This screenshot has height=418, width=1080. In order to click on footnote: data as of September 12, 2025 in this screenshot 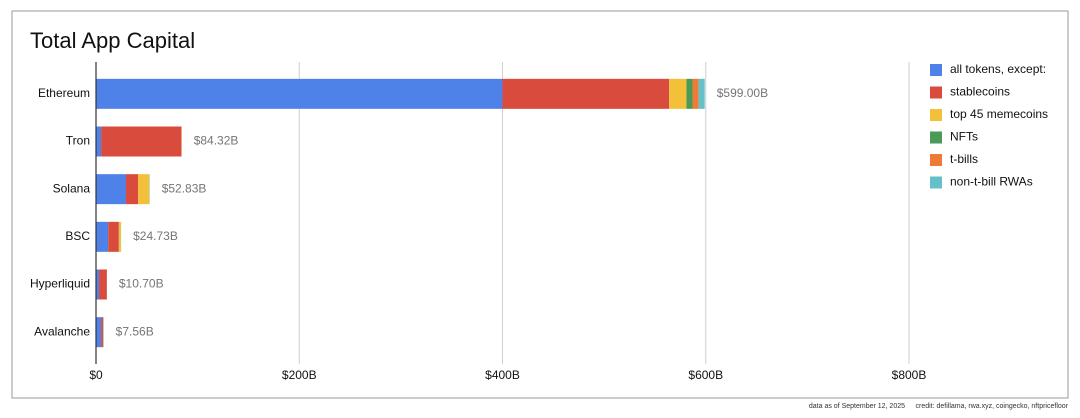, I will do `click(857, 406)`.